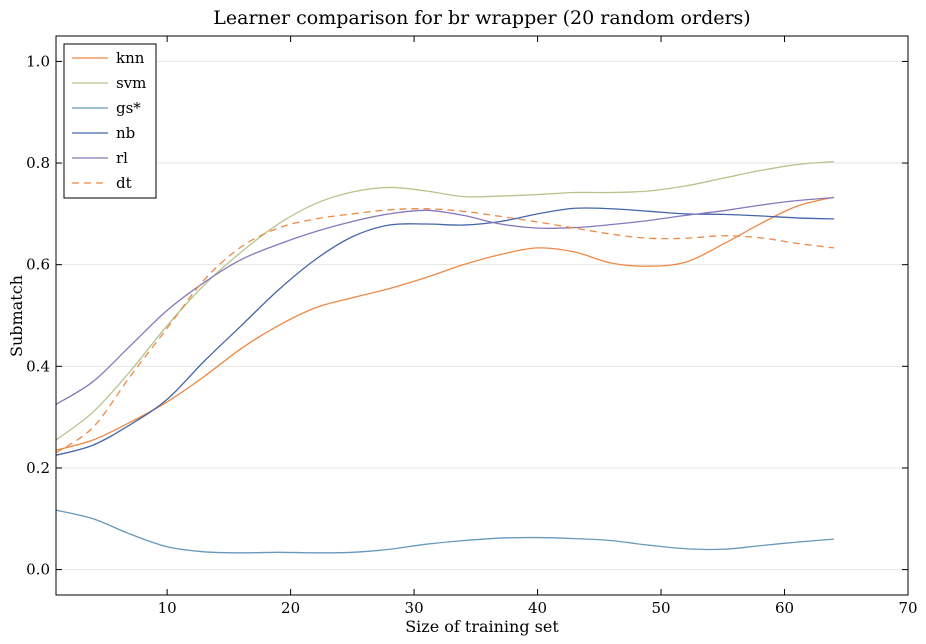 Image resolution: width=926 pixels, height=644 pixels. Describe the element at coordinates (125, 133) in the screenshot. I see `legend-label: nb` at that location.